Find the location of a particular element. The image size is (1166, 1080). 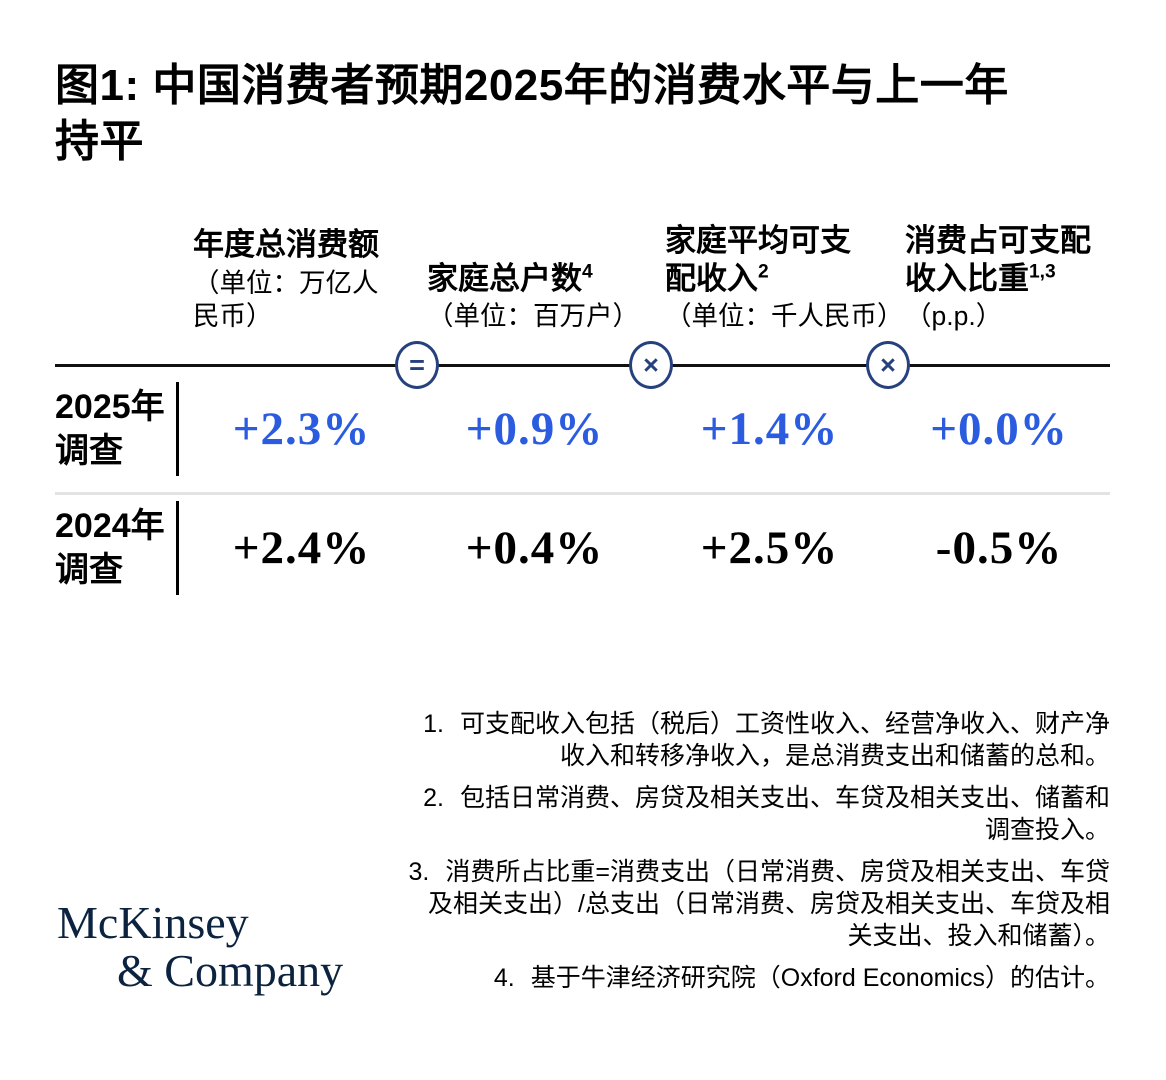

value-households: +0.9% is located at coordinates (534, 429).